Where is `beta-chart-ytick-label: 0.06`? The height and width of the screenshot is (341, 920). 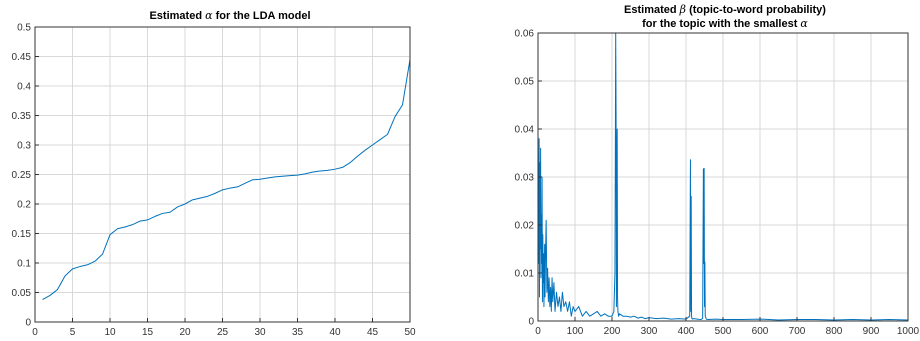 beta-chart-ytick-label: 0.06 is located at coordinates (525, 34).